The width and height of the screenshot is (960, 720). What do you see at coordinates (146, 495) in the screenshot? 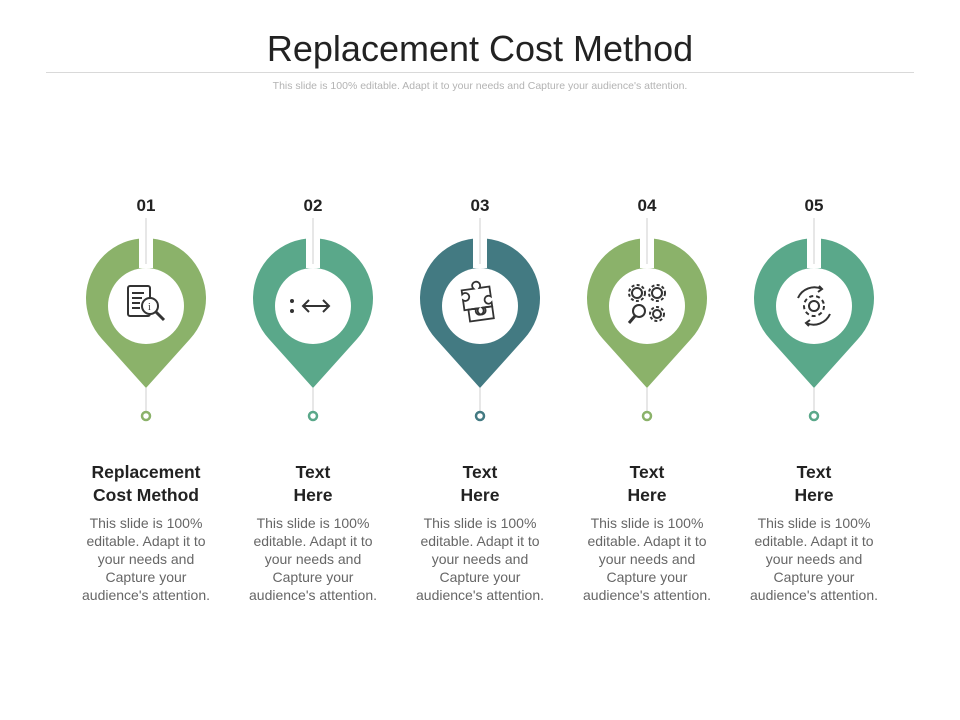
I see `step-title-line: Cost Method` at bounding box center [146, 495].